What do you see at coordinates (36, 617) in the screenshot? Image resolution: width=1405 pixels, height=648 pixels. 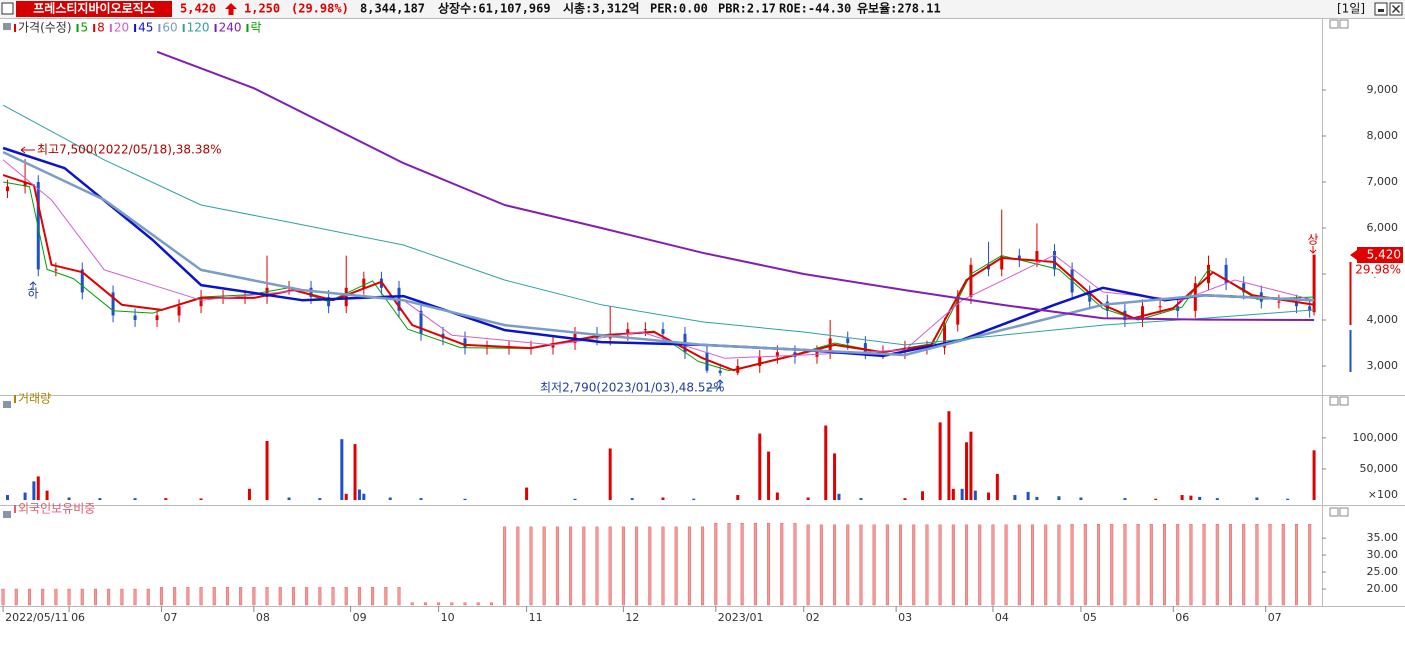 I see `x-tick-label: 2022/05/11` at bounding box center [36, 617].